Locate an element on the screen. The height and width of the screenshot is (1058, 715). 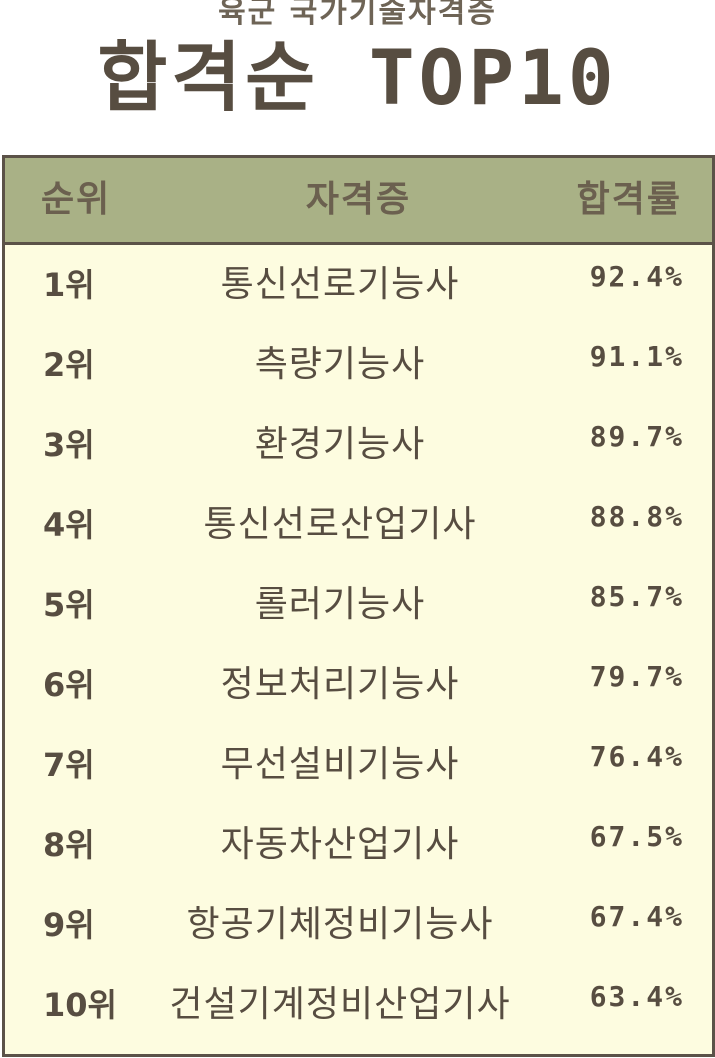
pass-rate-cell: 63.4% is located at coordinates (636, 996).